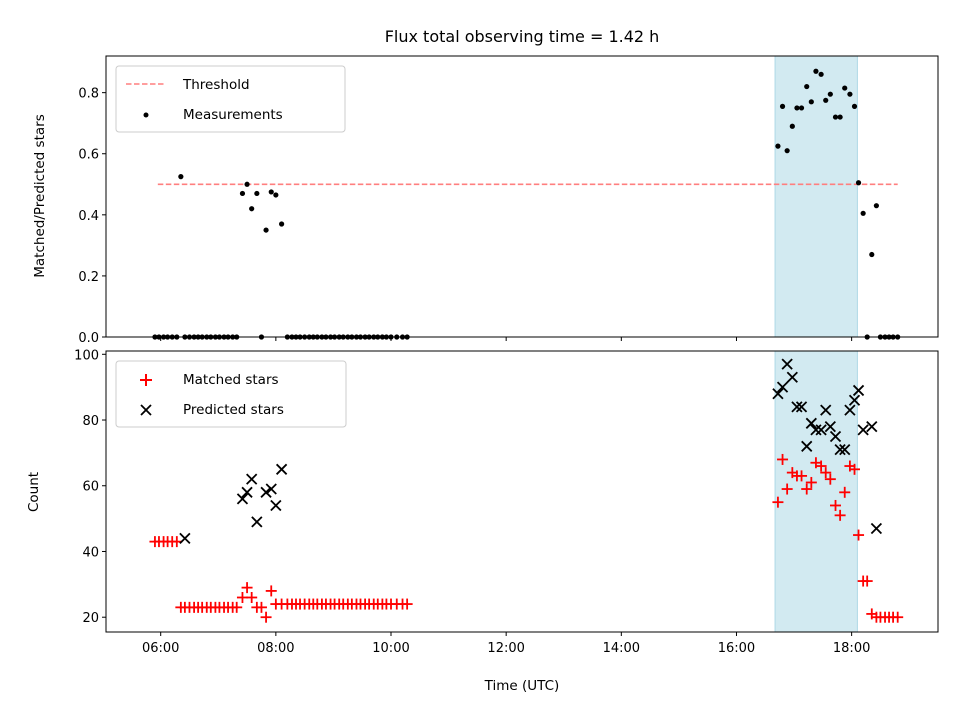 This screenshot has height=720, width=960. What do you see at coordinates (851, 648) in the screenshot?
I see `x-tick-label: 18:00` at bounding box center [851, 648].